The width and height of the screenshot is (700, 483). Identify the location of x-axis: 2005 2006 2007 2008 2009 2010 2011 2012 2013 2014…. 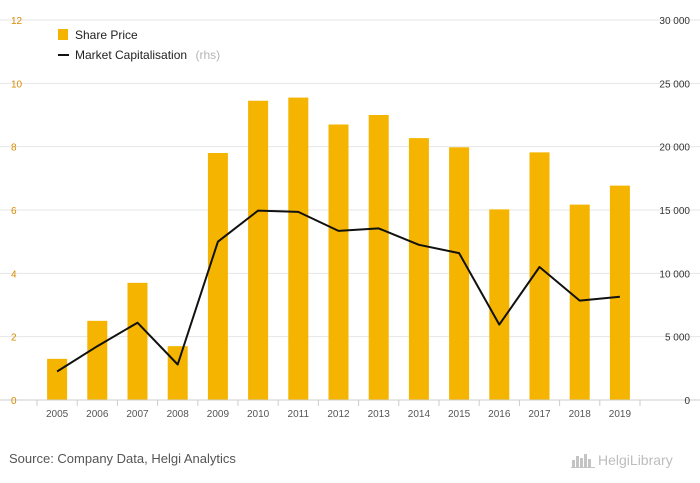
(350, 409).